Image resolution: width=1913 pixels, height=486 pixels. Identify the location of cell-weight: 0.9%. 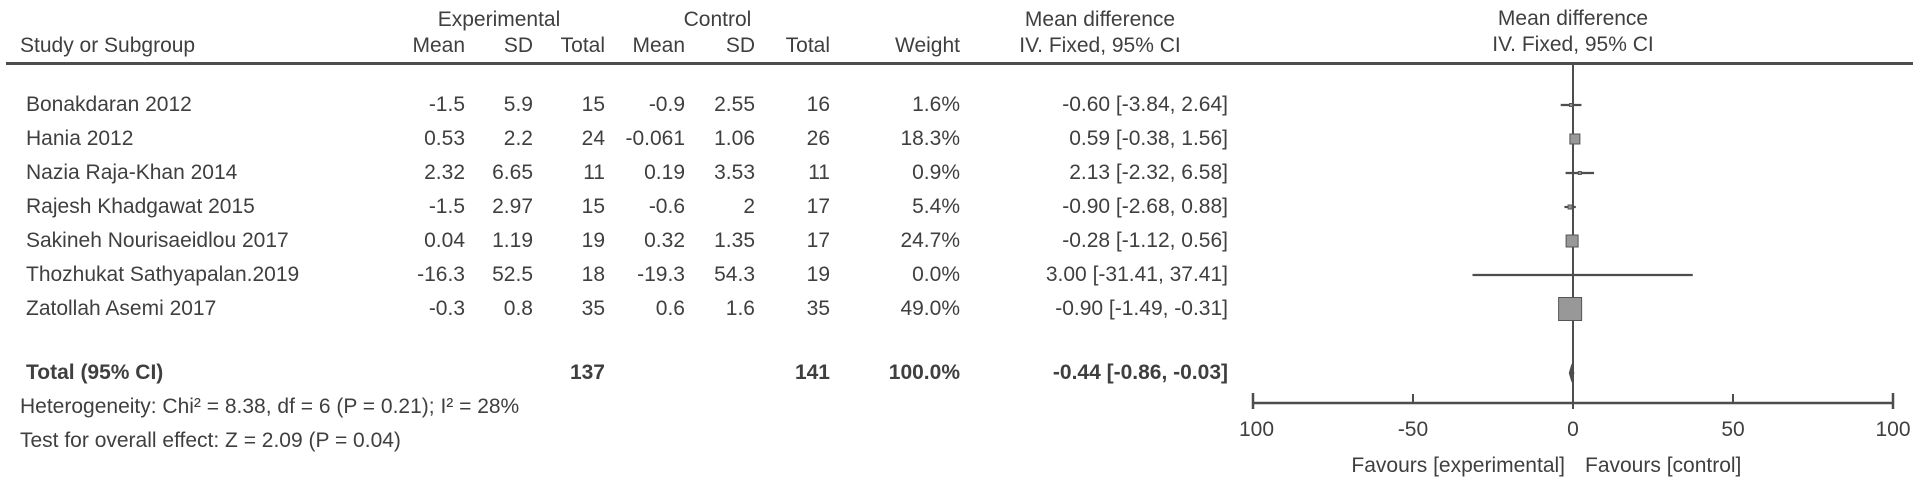
(936, 172).